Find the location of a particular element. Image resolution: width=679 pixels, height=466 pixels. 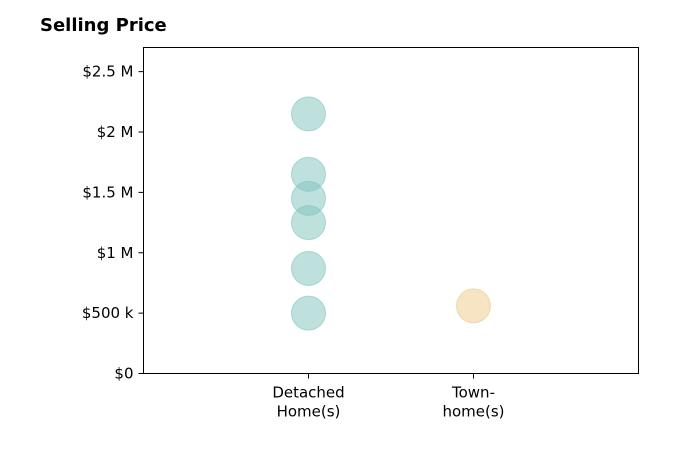

y-axis: $0 $500 k $1 M $1.5 M $2 M $2.5 M is located at coordinates (113, 223).